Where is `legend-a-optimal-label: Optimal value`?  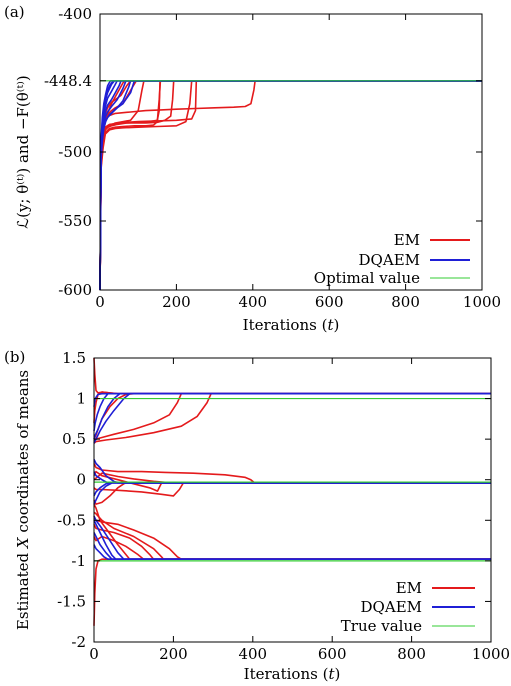
legend-a-optimal-label: Optimal value is located at coordinates (367, 278).